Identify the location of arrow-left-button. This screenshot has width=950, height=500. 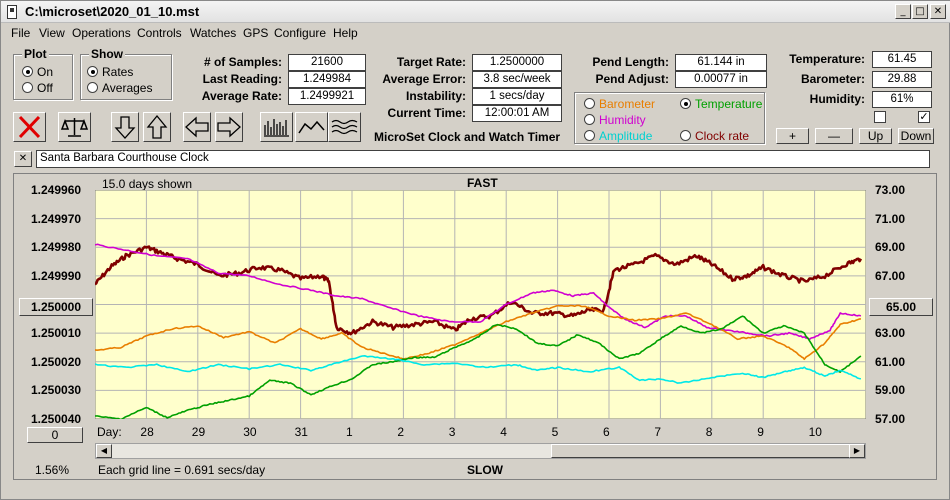
(197, 127).